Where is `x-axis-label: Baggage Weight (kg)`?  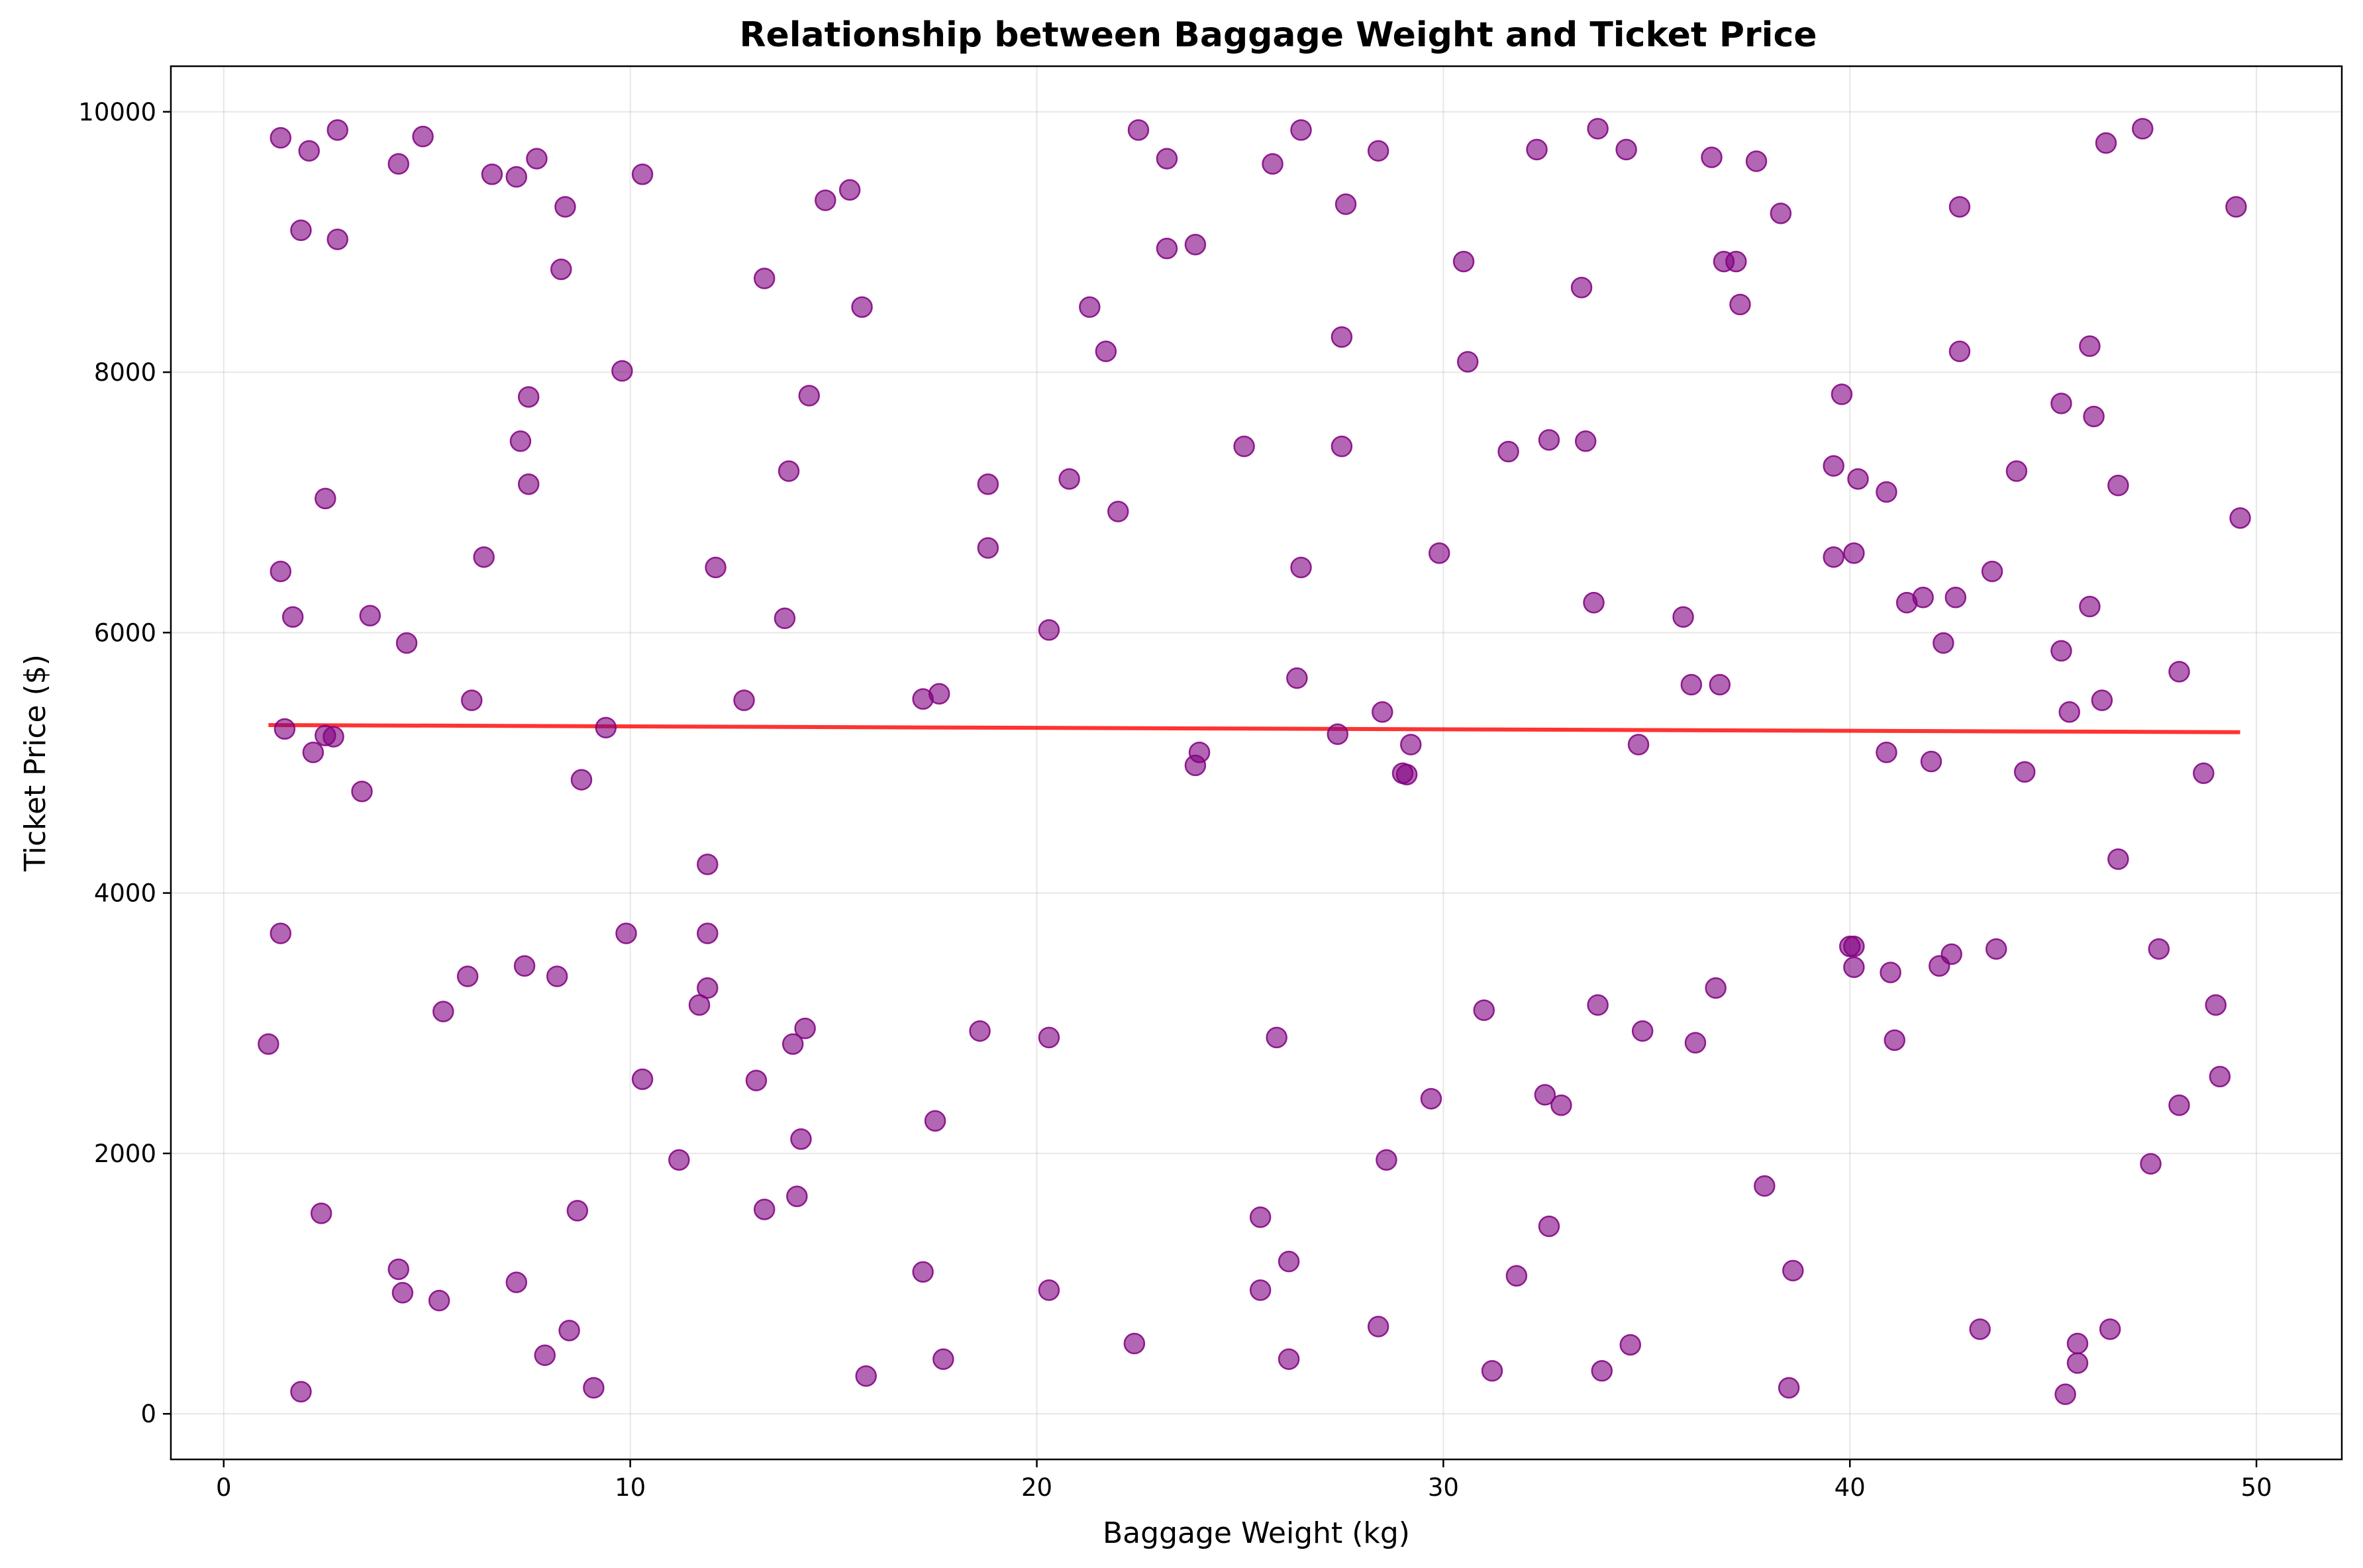 x-axis-label: Baggage Weight (kg) is located at coordinates (1257, 1533).